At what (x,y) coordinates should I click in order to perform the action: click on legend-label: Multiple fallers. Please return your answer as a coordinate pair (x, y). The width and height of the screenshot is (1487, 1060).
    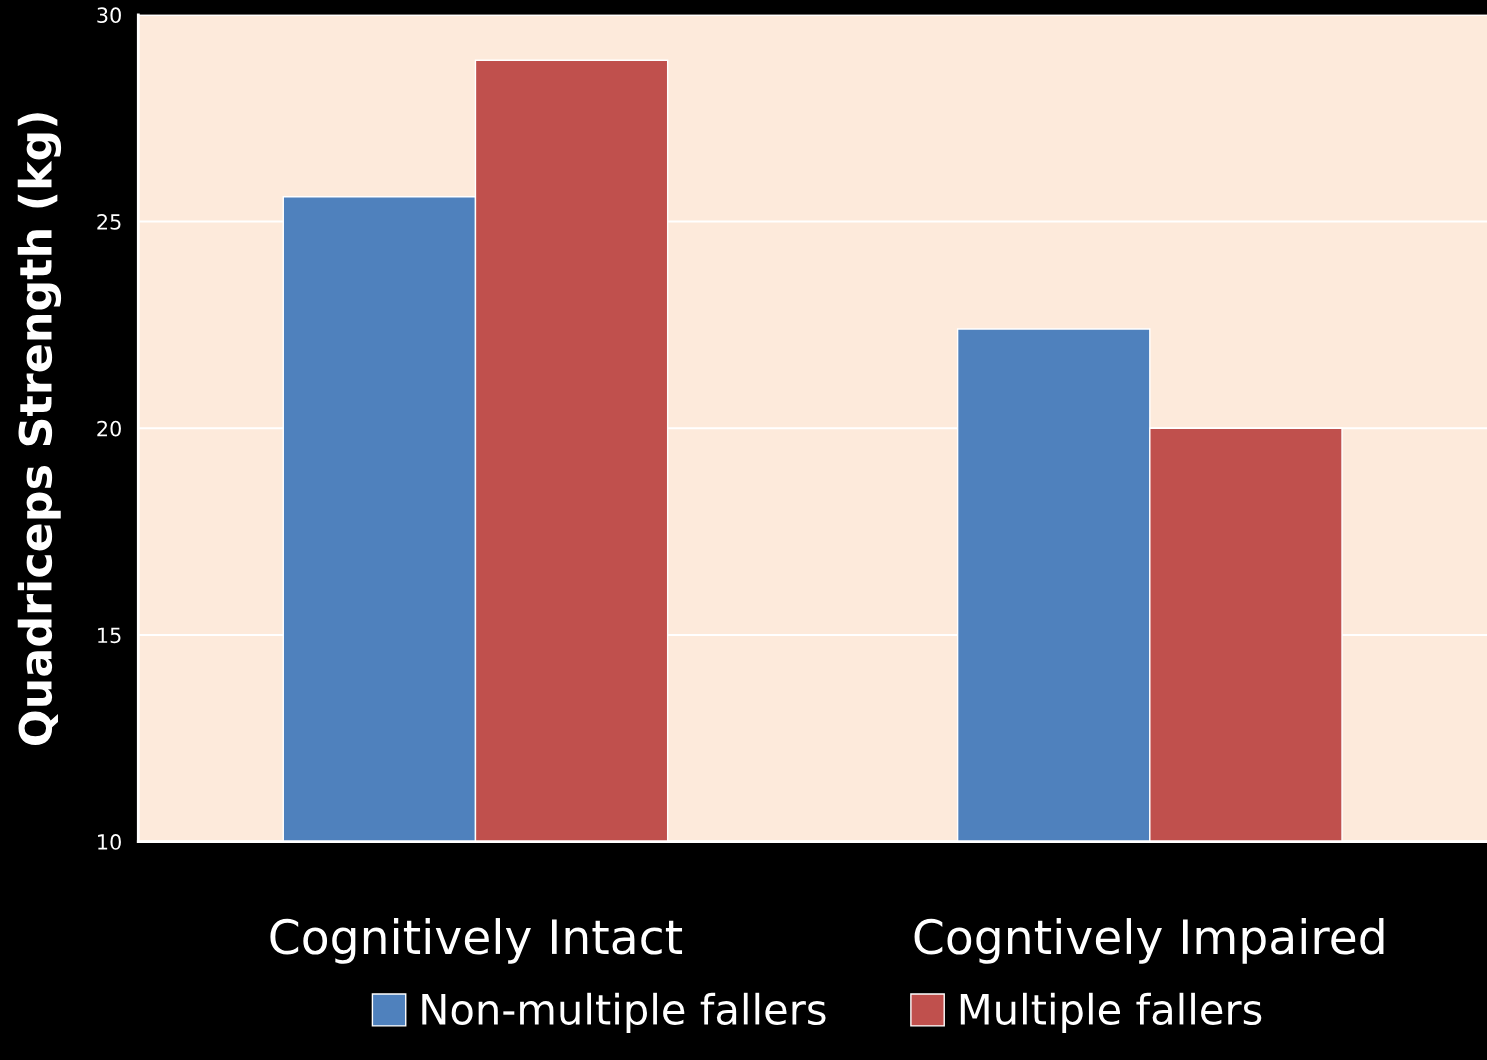
    Looking at the image, I should click on (1111, 1013).